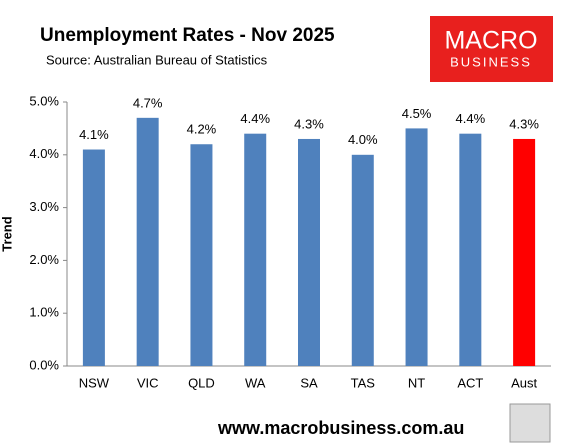  What do you see at coordinates (524, 382) in the screenshot?
I see `x-tick-label: Aust` at bounding box center [524, 382].